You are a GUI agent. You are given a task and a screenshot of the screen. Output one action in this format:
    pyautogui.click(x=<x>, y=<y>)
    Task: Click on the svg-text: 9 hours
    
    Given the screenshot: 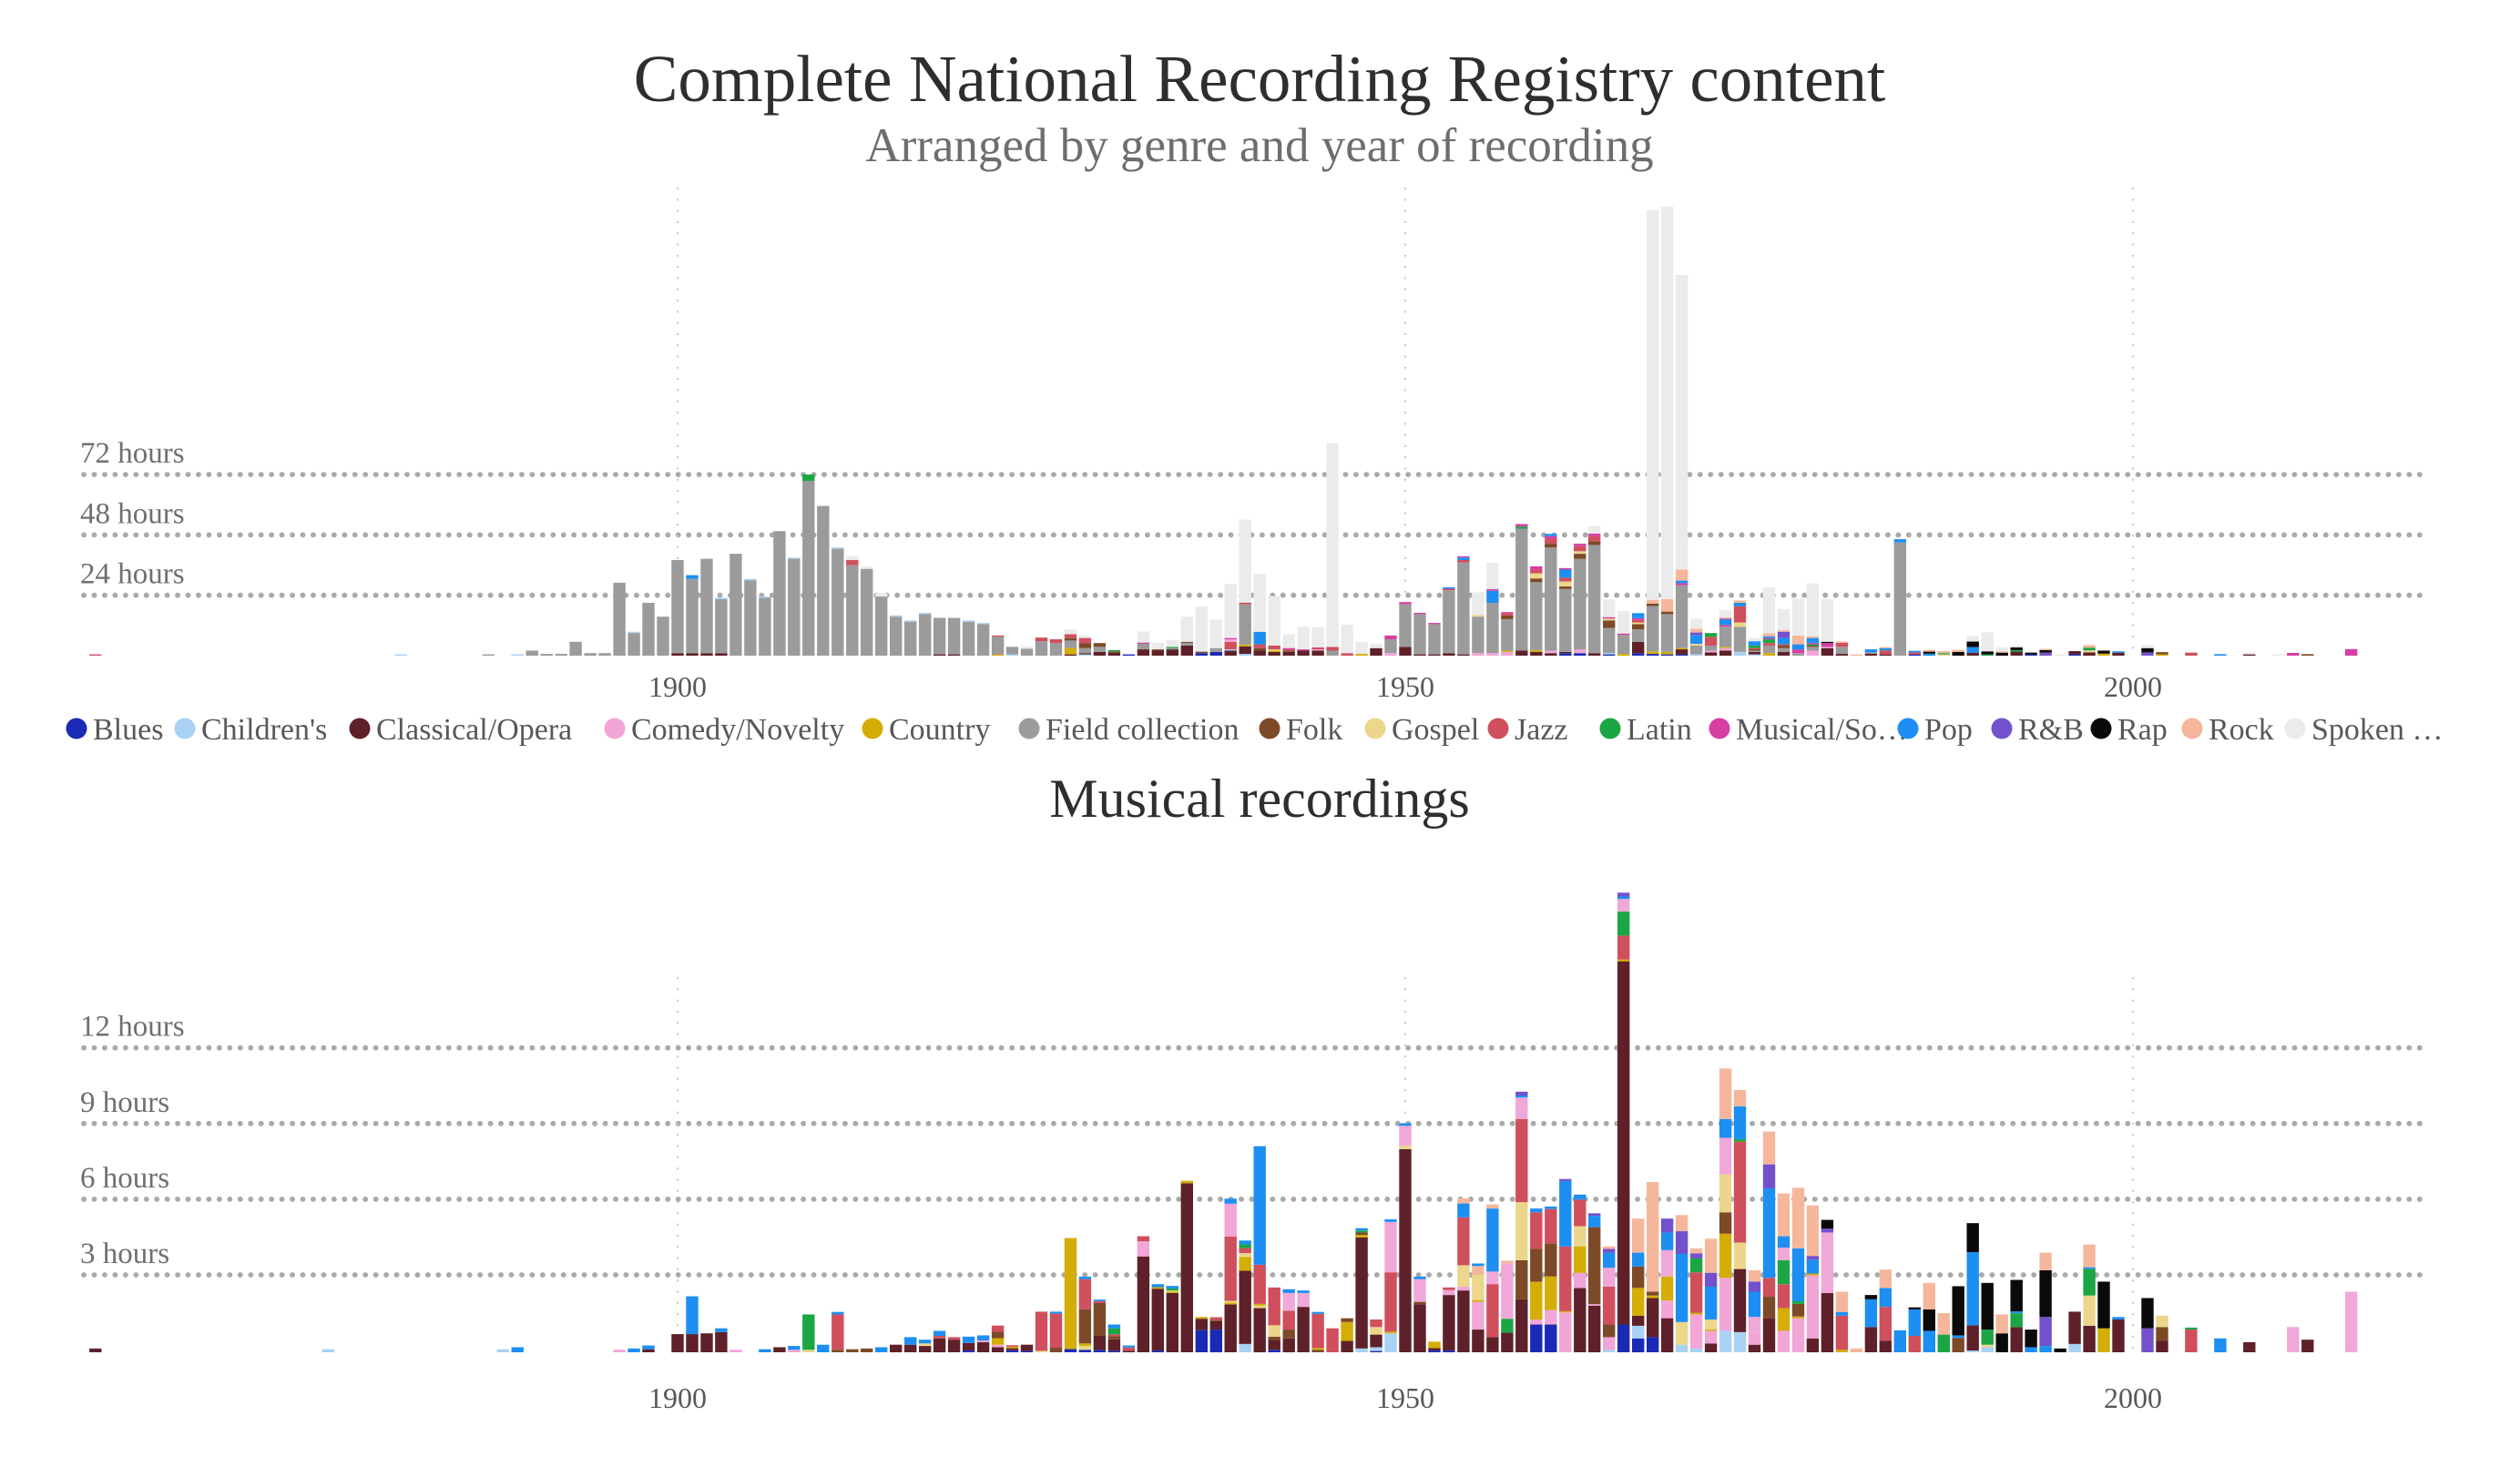 What is the action you would take?
    pyautogui.click(x=124, y=1102)
    